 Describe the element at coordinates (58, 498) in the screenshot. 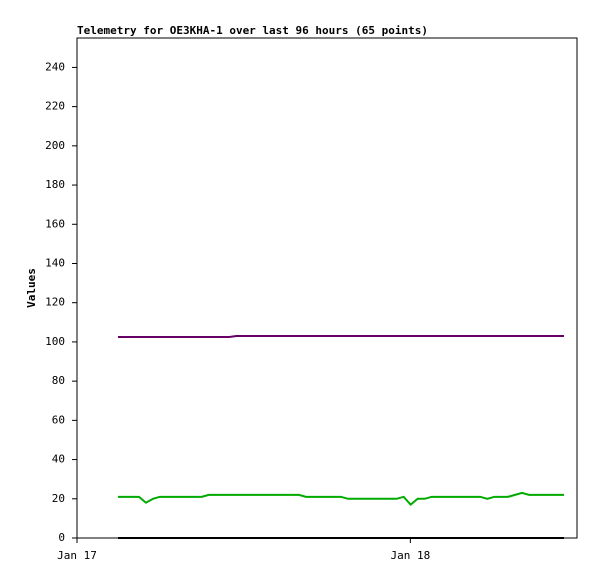

I see `y-tick-label: 20` at that location.